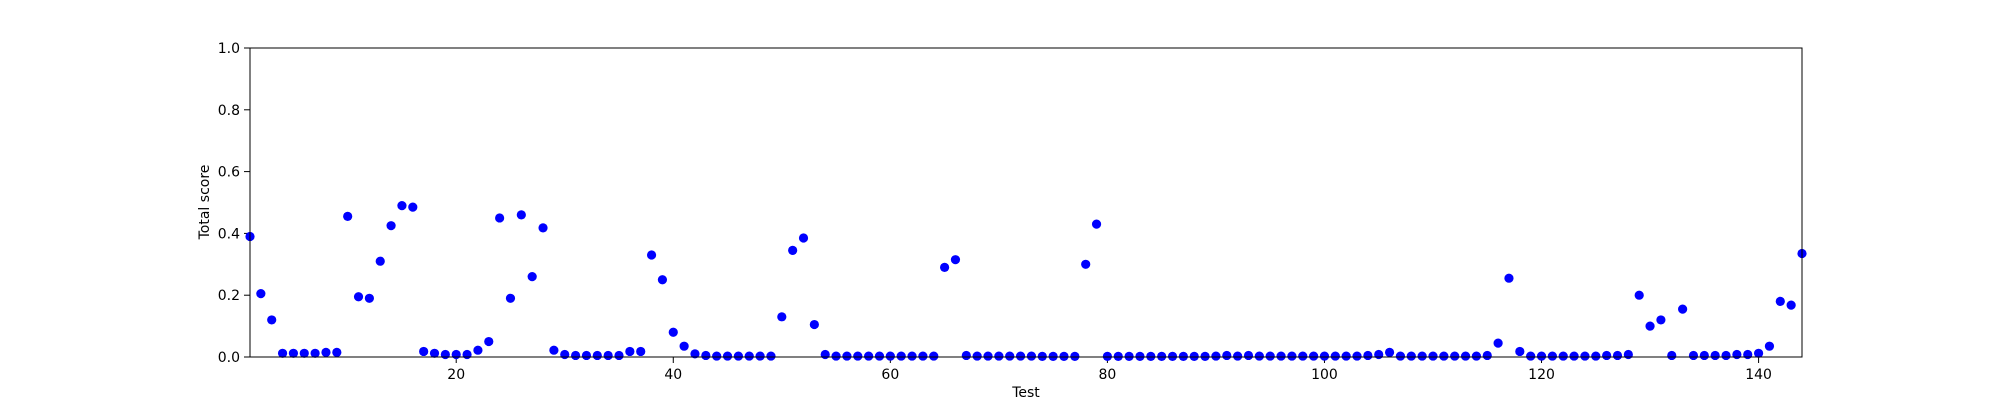 This screenshot has height=400, width=2000. I want to click on y-axis-ticks: 0.0 0.2 0.4 0.6 0.8 1.0, so click(234, 203).